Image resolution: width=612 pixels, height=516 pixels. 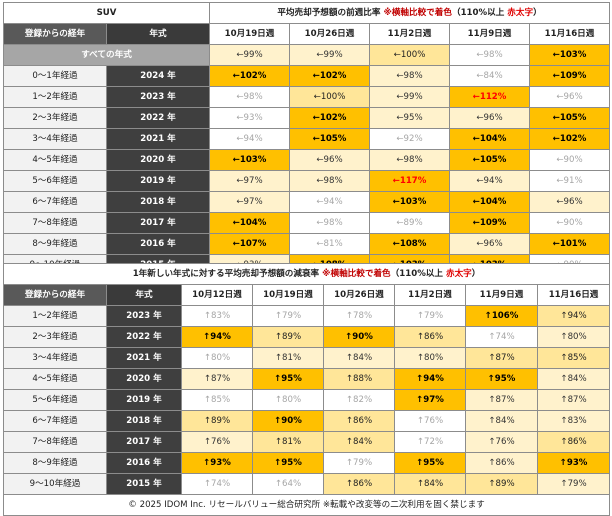 What do you see at coordinates (330, 34) in the screenshot?
I see `week-header: 10月26日週` at bounding box center [330, 34].